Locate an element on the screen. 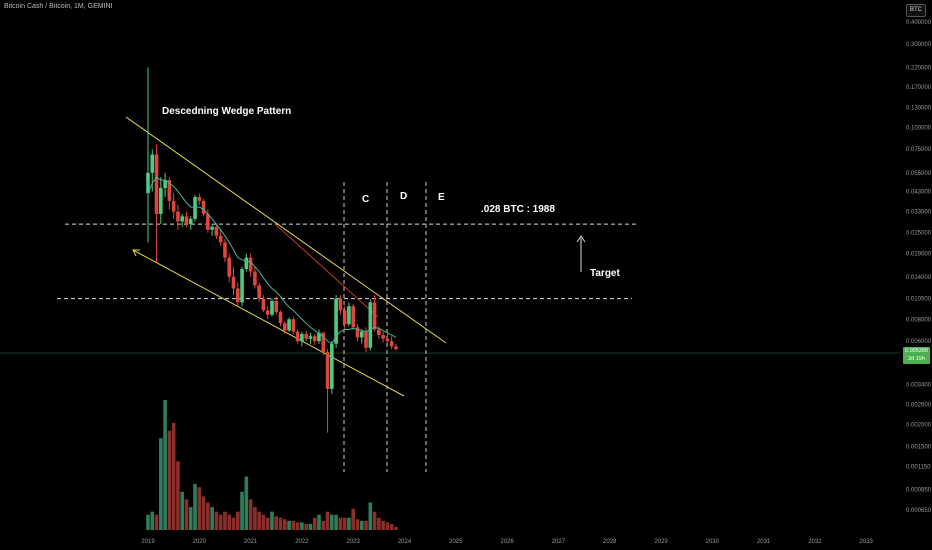 The width and height of the screenshot is (932, 550). currency-button: BTC is located at coordinates (916, 10).